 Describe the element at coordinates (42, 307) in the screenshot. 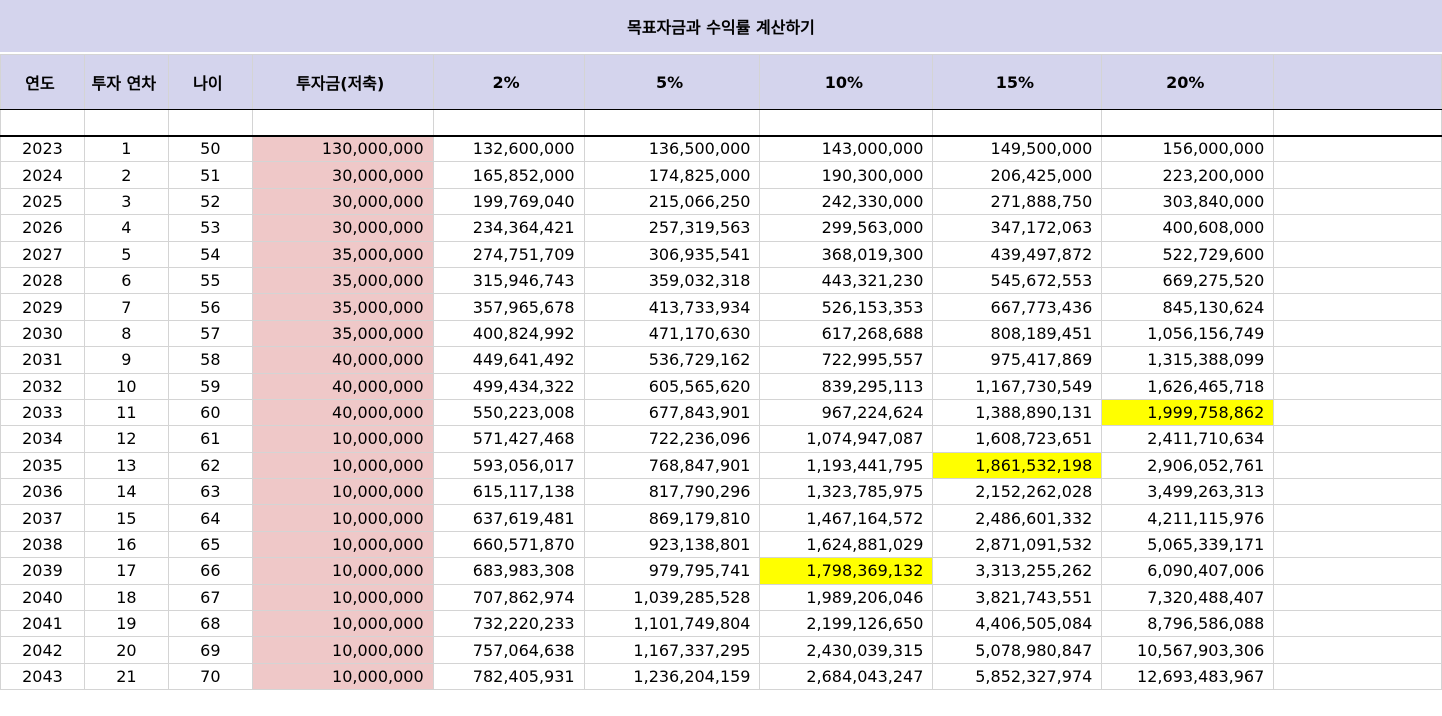

I see `cell: 2029` at that location.